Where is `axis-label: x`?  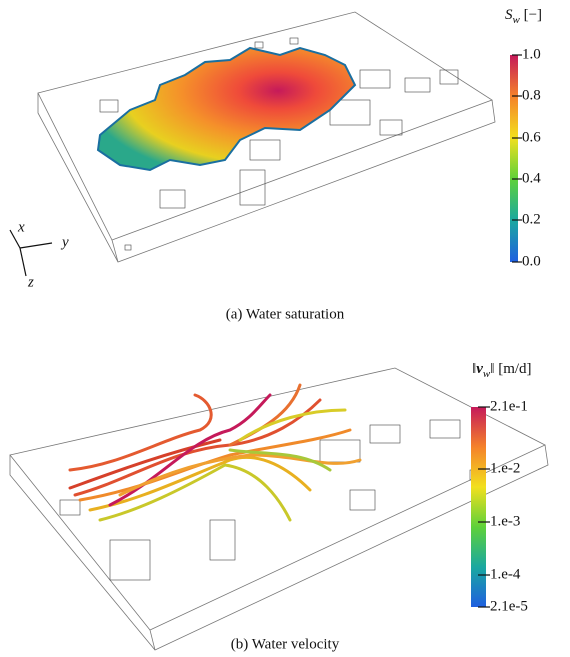
axis-label: x is located at coordinates (21, 227).